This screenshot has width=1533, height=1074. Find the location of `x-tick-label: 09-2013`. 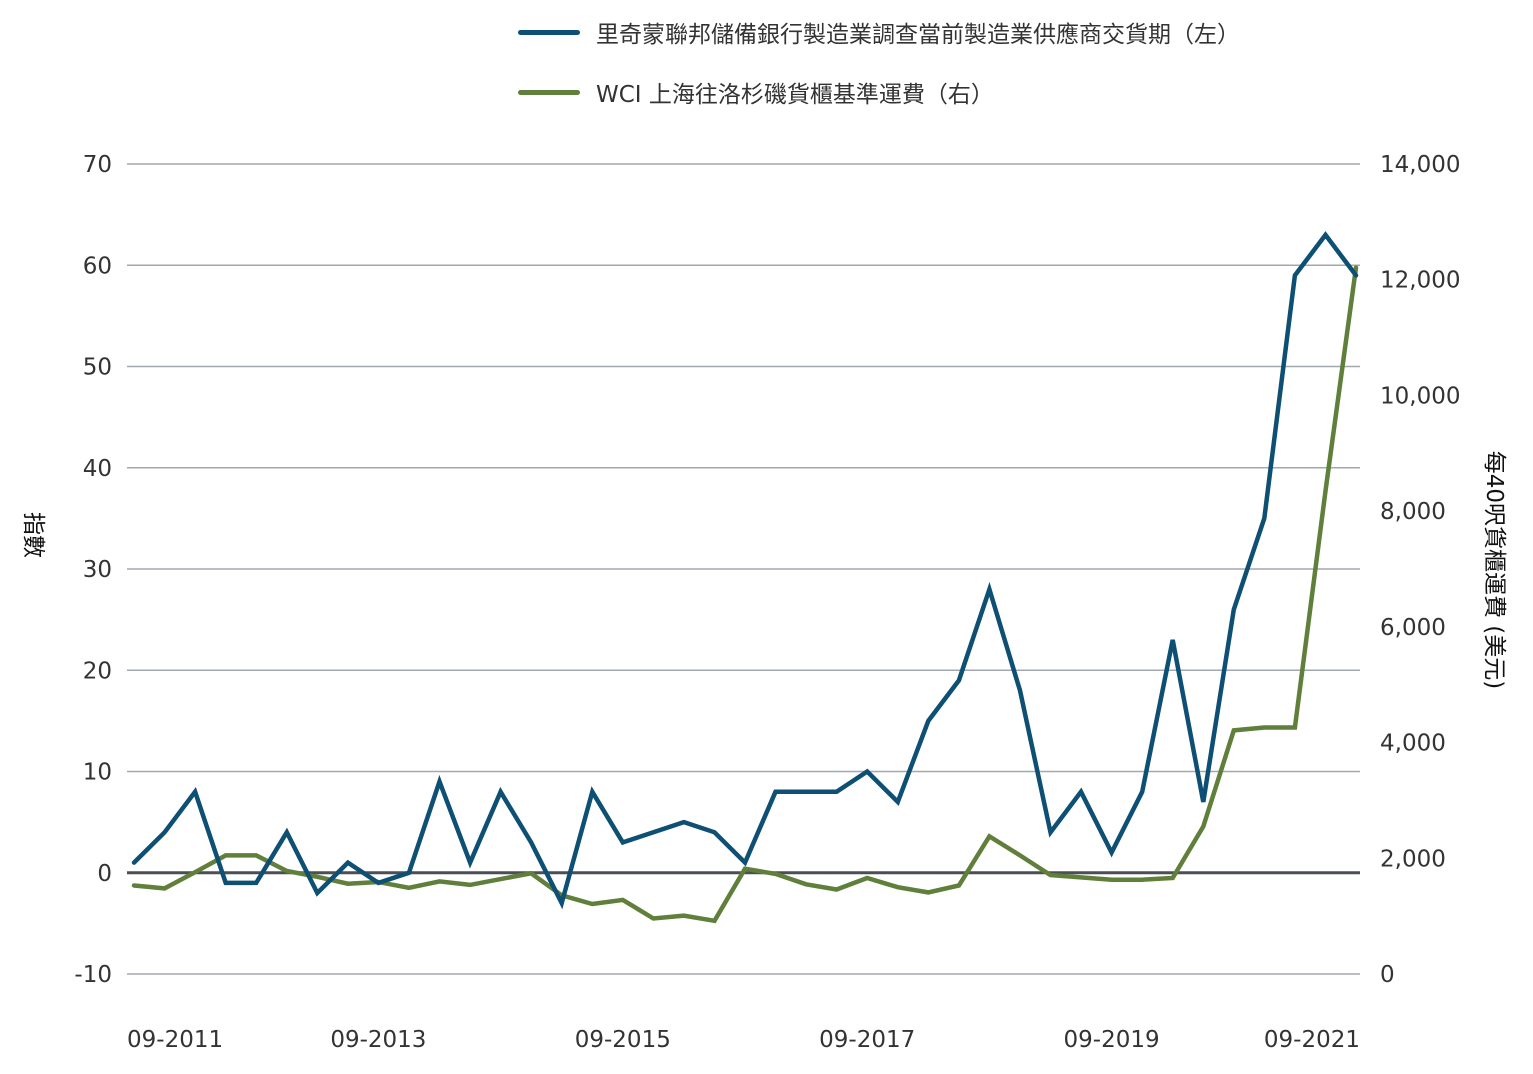

x-tick-label: 09-2013 is located at coordinates (378, 1040).